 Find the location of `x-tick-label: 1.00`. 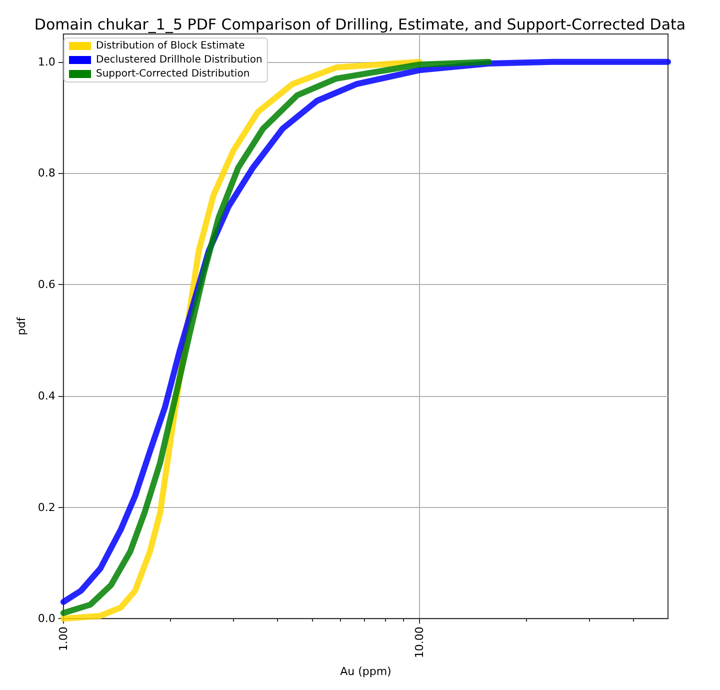

x-tick-label: 1.00 is located at coordinates (63, 639).